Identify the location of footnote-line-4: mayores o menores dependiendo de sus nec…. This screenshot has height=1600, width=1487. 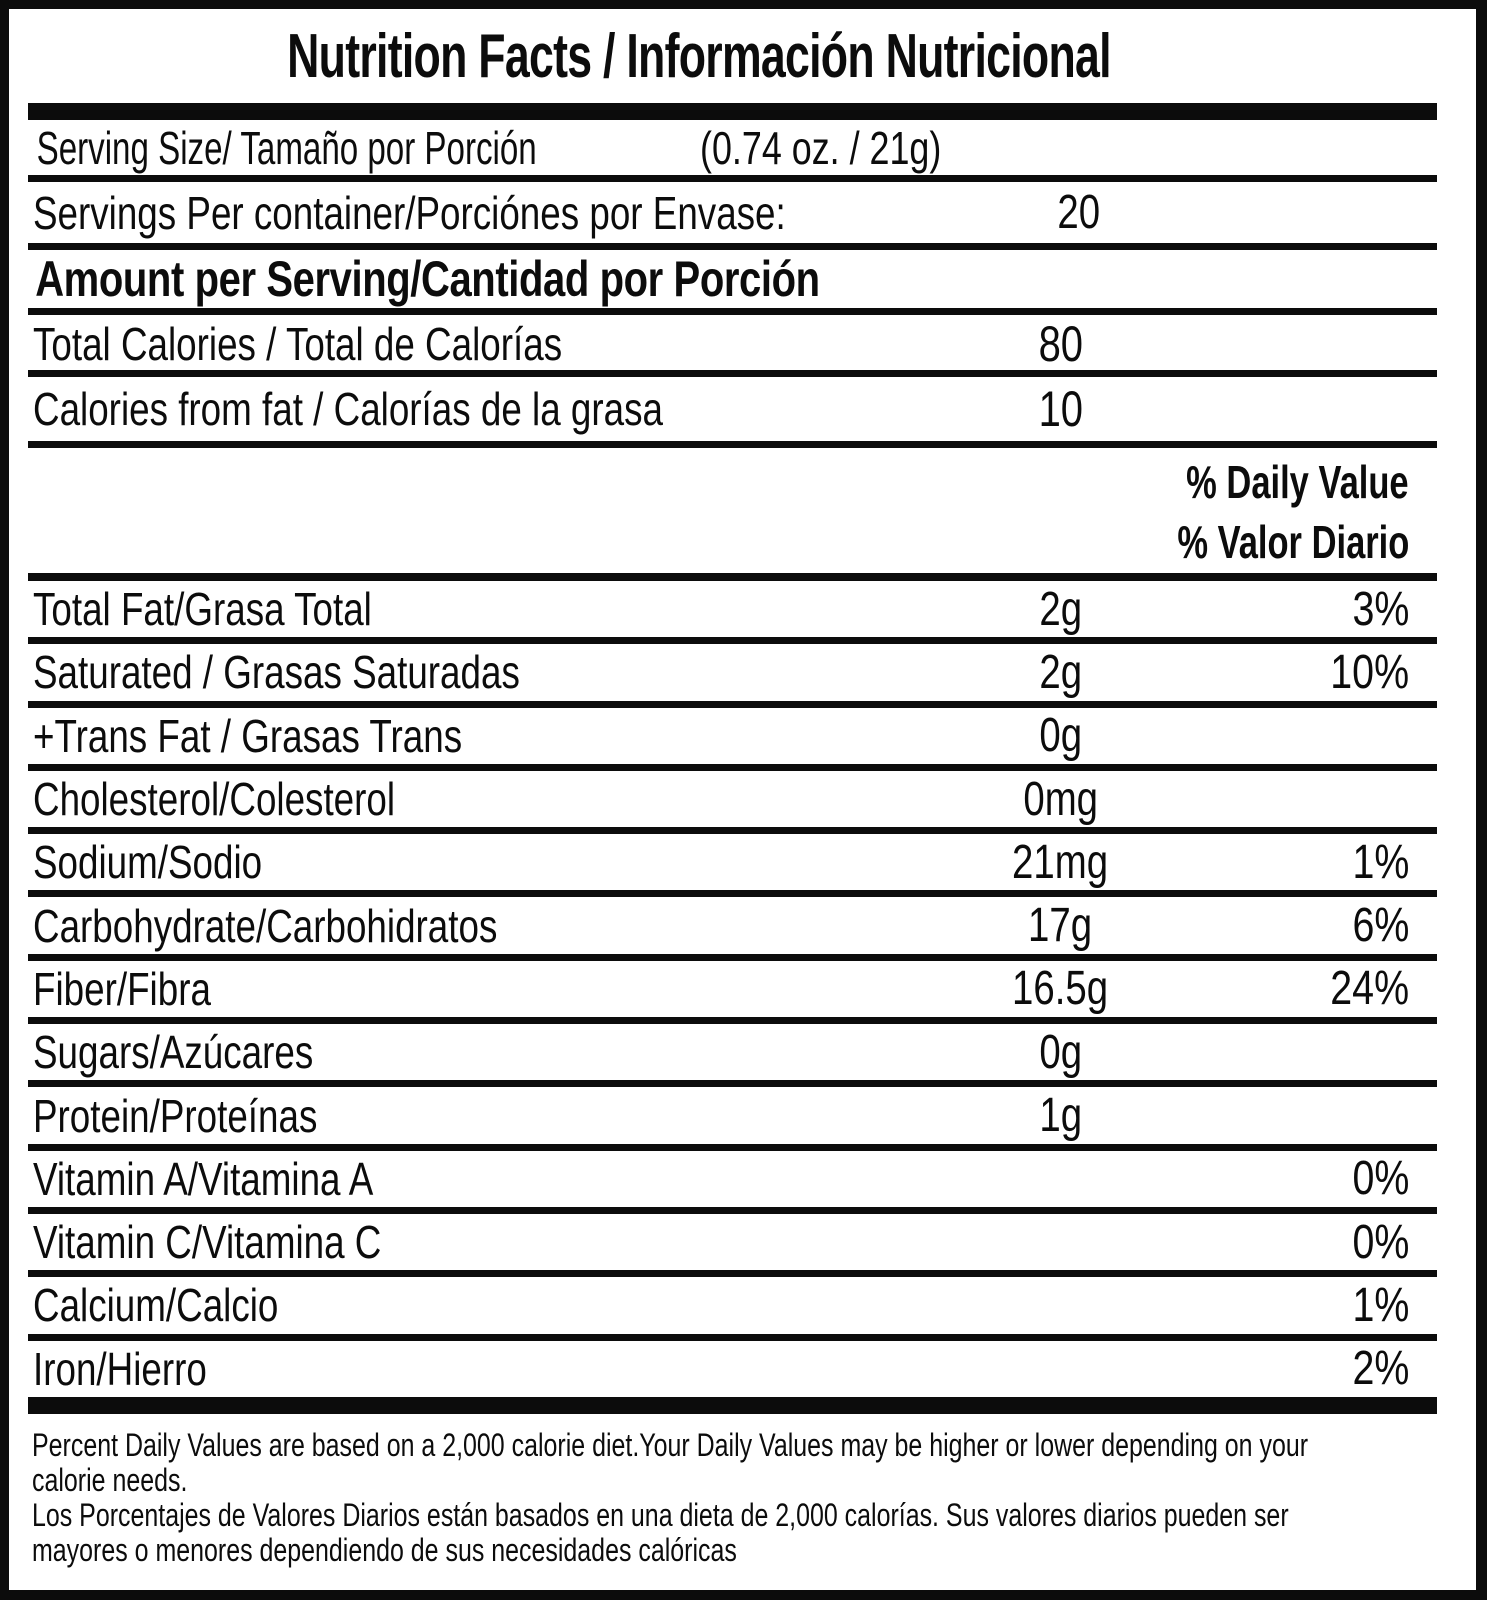
(384, 1549).